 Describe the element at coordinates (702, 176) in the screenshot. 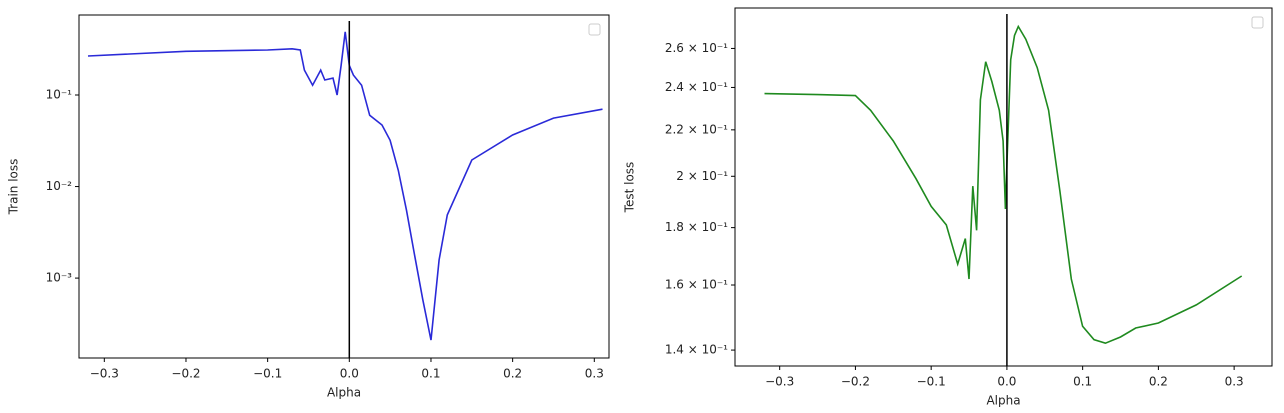

I see `y-tick-label: 2 × 10⁻¹` at that location.